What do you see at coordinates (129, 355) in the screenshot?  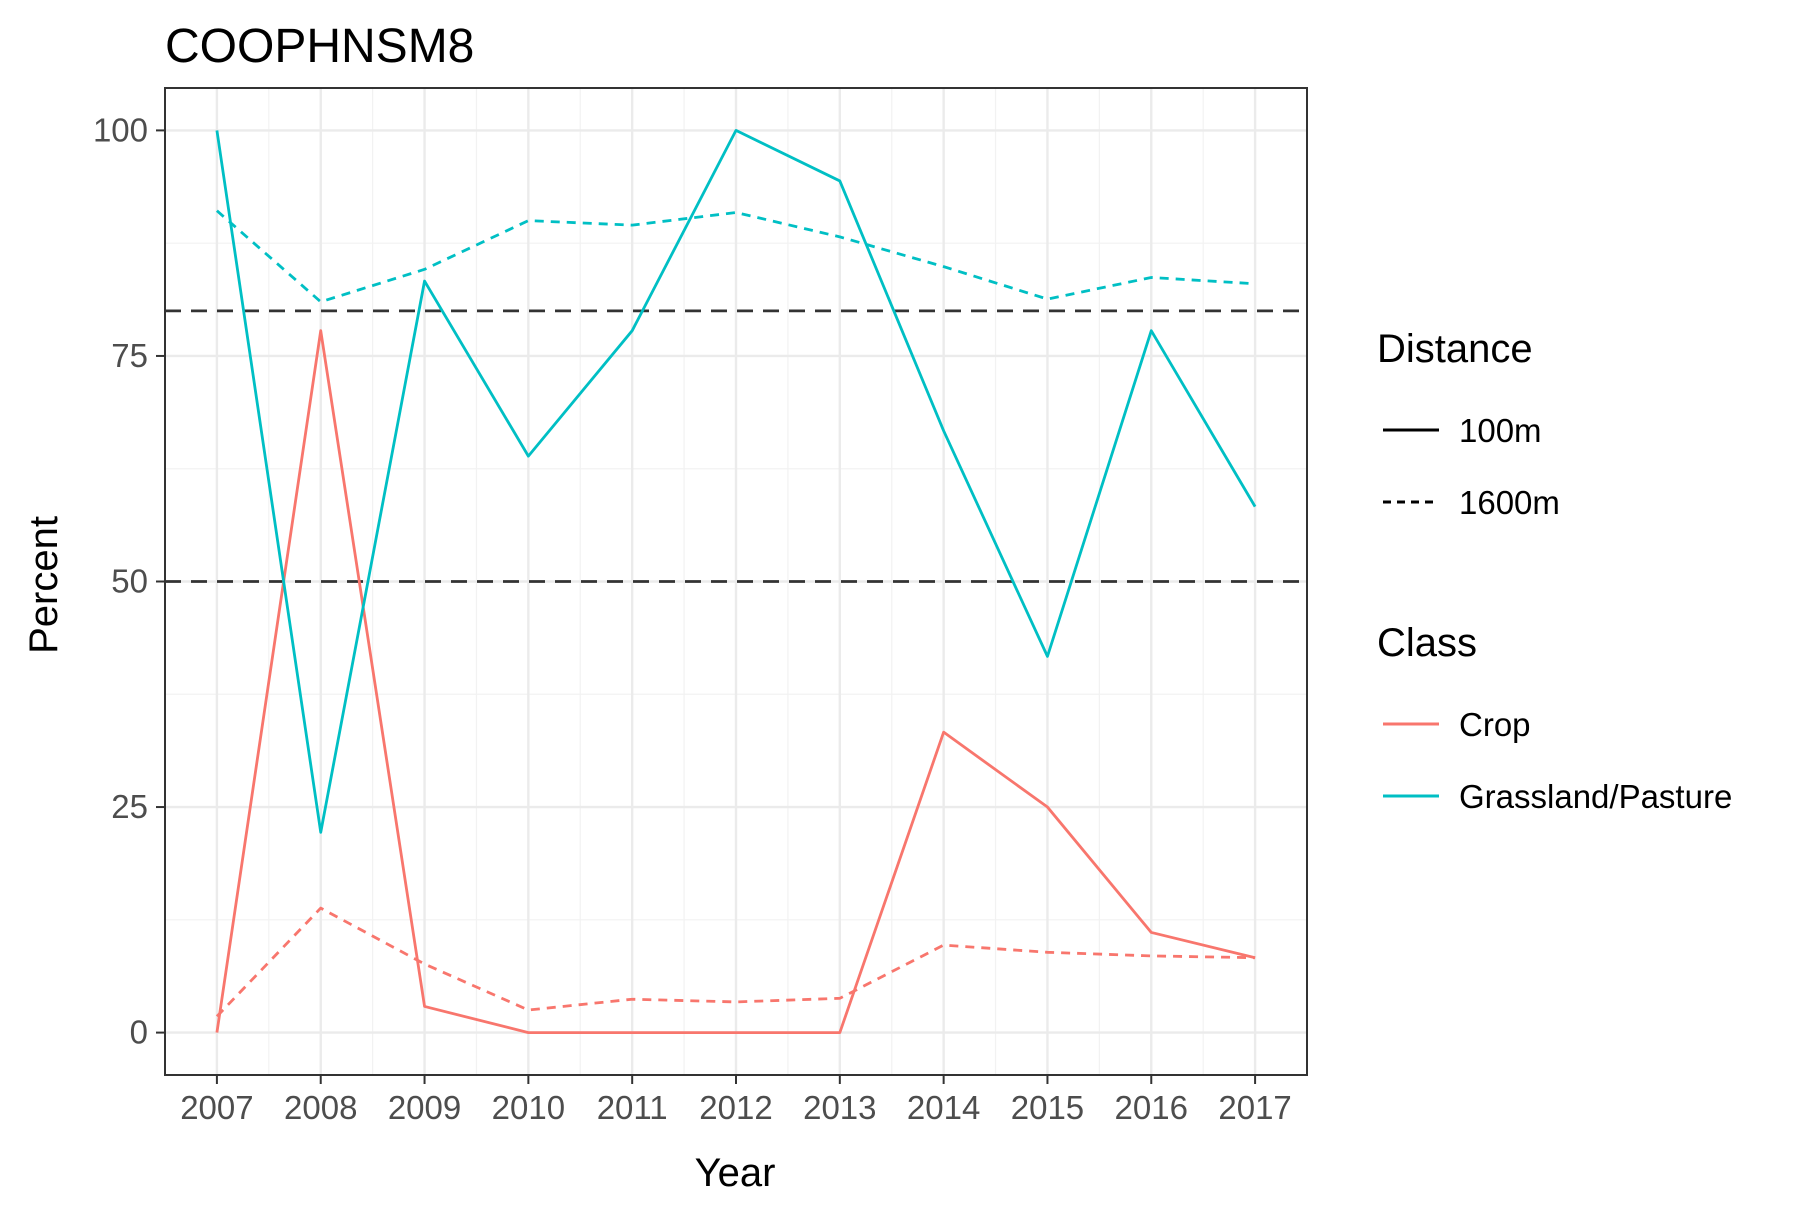 I see `y-tick-label: 75` at bounding box center [129, 355].